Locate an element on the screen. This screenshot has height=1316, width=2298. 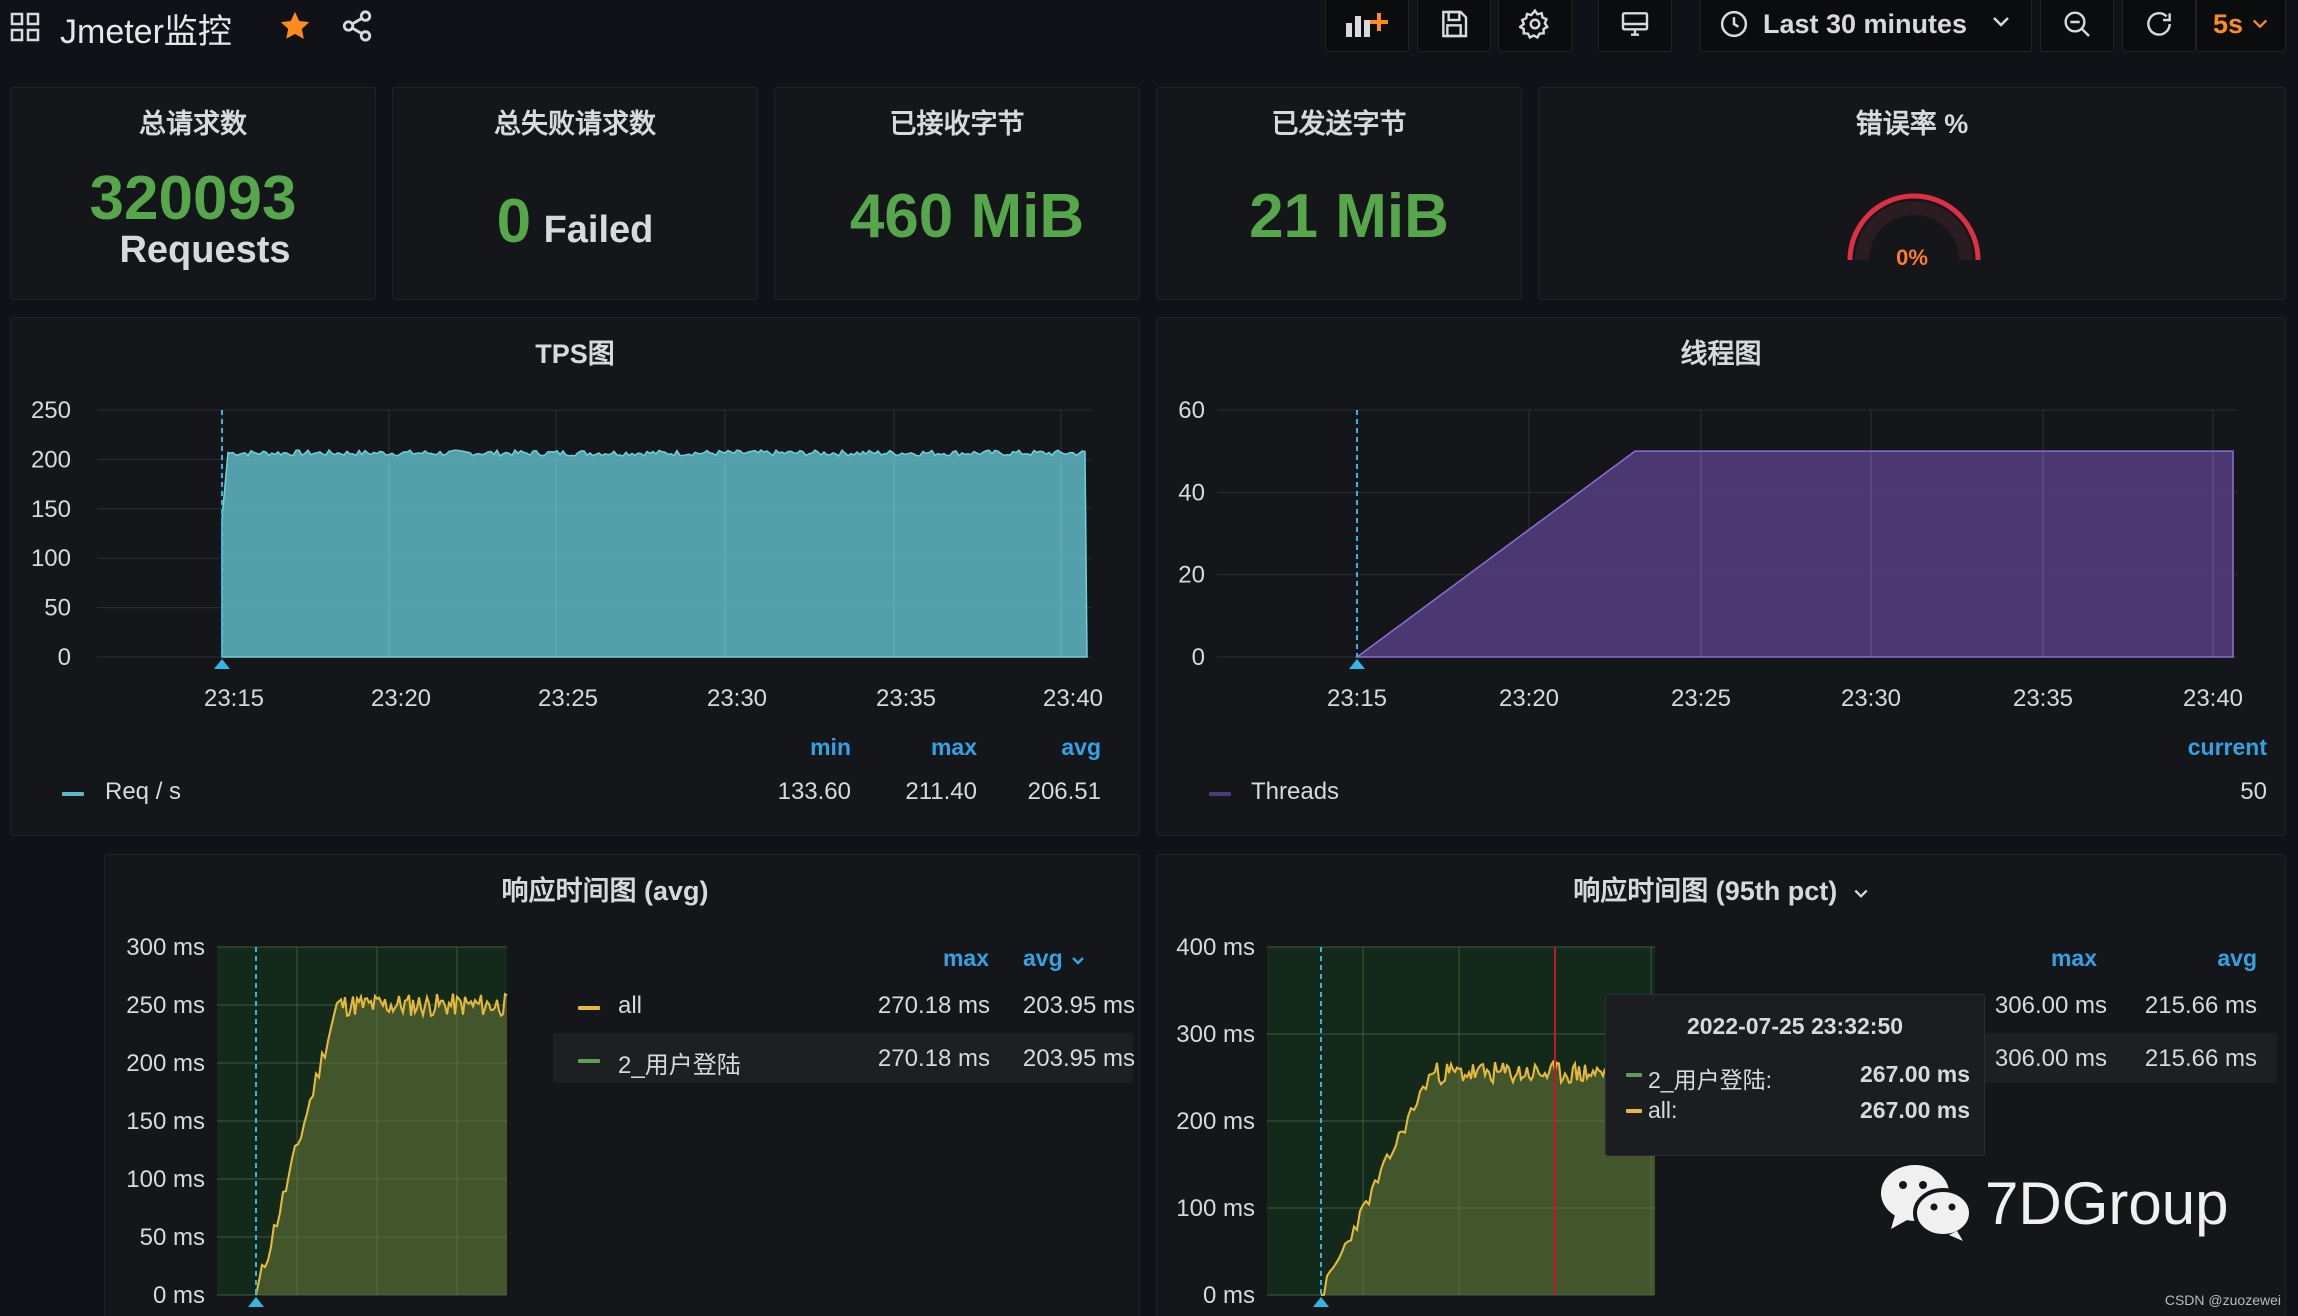
wechat-logo-icon is located at coordinates (1927, 1204).